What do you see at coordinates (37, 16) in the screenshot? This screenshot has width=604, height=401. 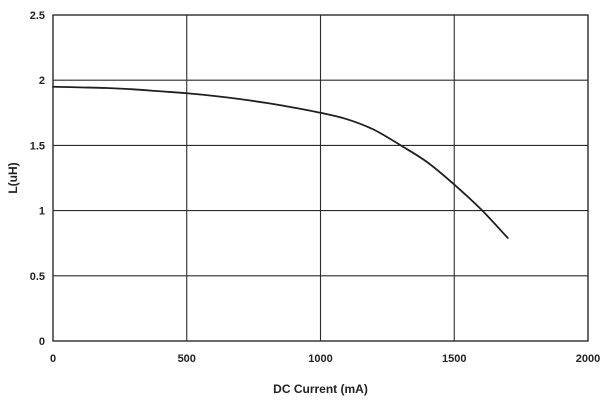 I see `y-tick-label: 2.5` at bounding box center [37, 16].